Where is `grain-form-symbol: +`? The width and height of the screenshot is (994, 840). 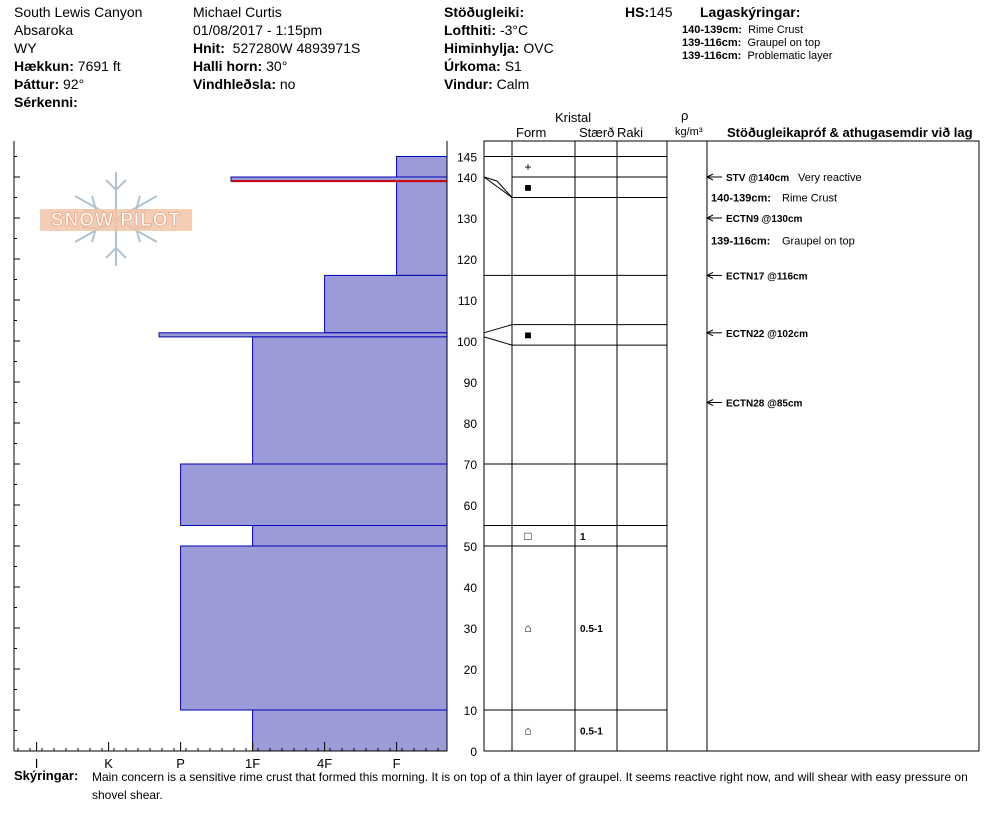
grain-form-symbol: + is located at coordinates (527, 167).